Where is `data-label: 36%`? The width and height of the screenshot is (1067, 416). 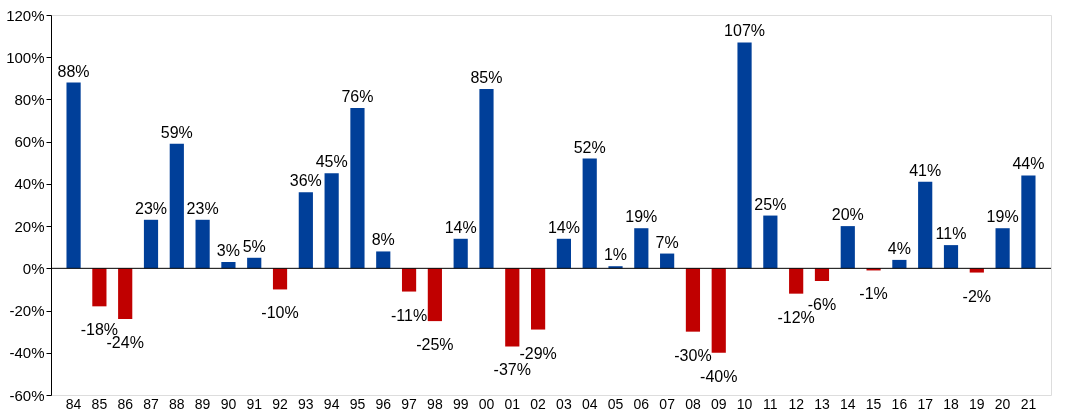 data-label: 36% is located at coordinates (305, 181).